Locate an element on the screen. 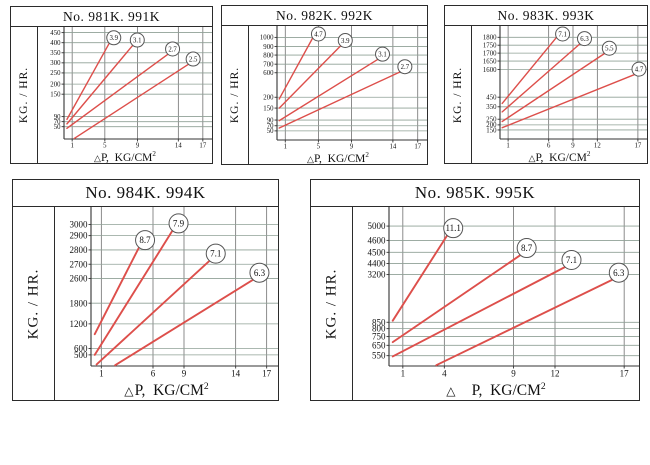 The height and width of the screenshot is (465, 650). svg-text: 400 is located at coordinates (55, 43).